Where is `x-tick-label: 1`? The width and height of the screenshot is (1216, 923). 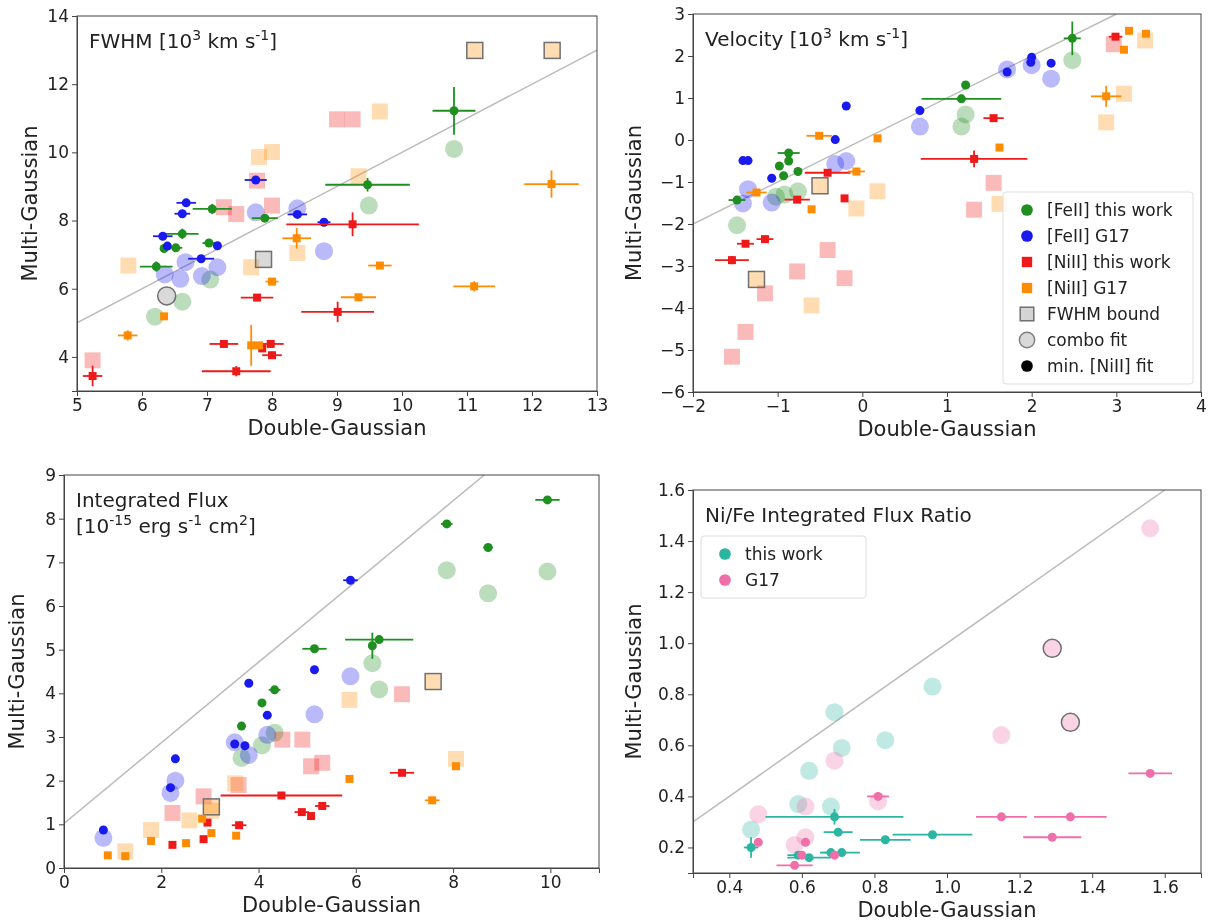 x-tick-label: 1 is located at coordinates (947, 406).